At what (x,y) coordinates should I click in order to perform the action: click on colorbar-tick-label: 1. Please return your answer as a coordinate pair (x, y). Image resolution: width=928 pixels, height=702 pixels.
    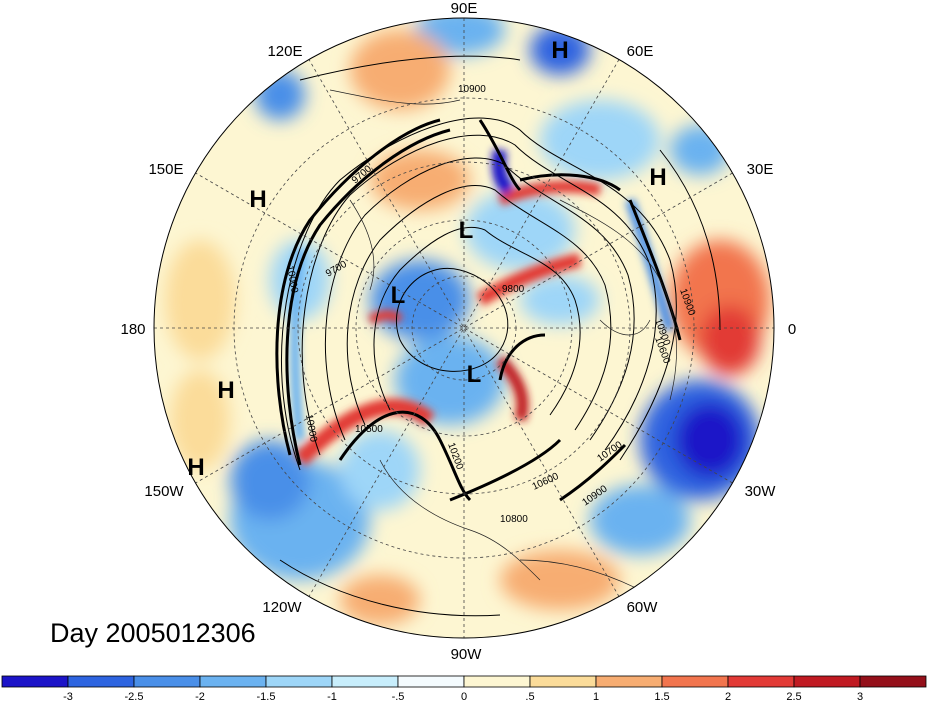
    Looking at the image, I should click on (596, 696).